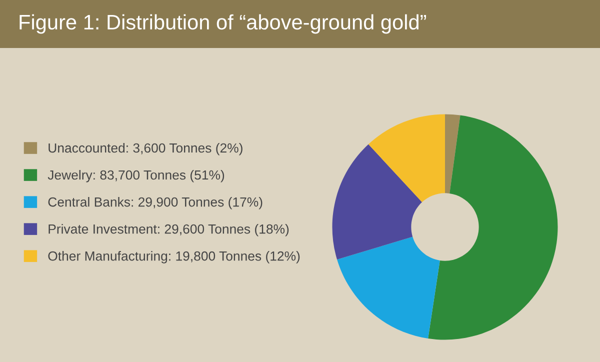  Describe the element at coordinates (145, 149) in the screenshot. I see `legend-label: Unaccounted: 3,600 Tonnes (2%)` at that location.